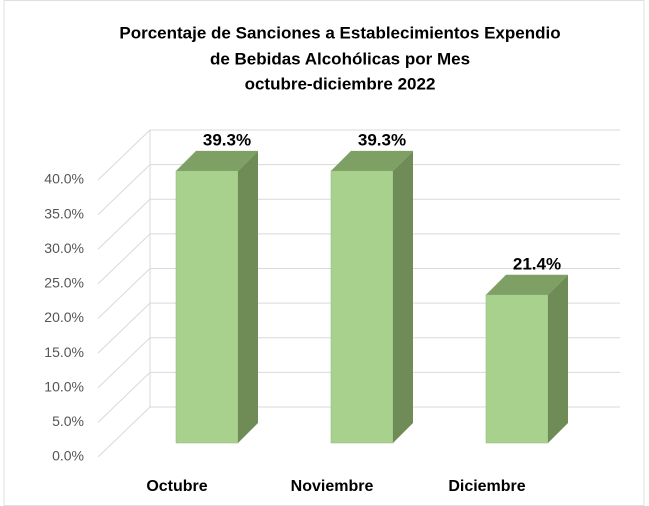 The height and width of the screenshot is (506, 649). What do you see at coordinates (64, 386) in the screenshot?
I see `y-tick-label: 10.0%` at bounding box center [64, 386].